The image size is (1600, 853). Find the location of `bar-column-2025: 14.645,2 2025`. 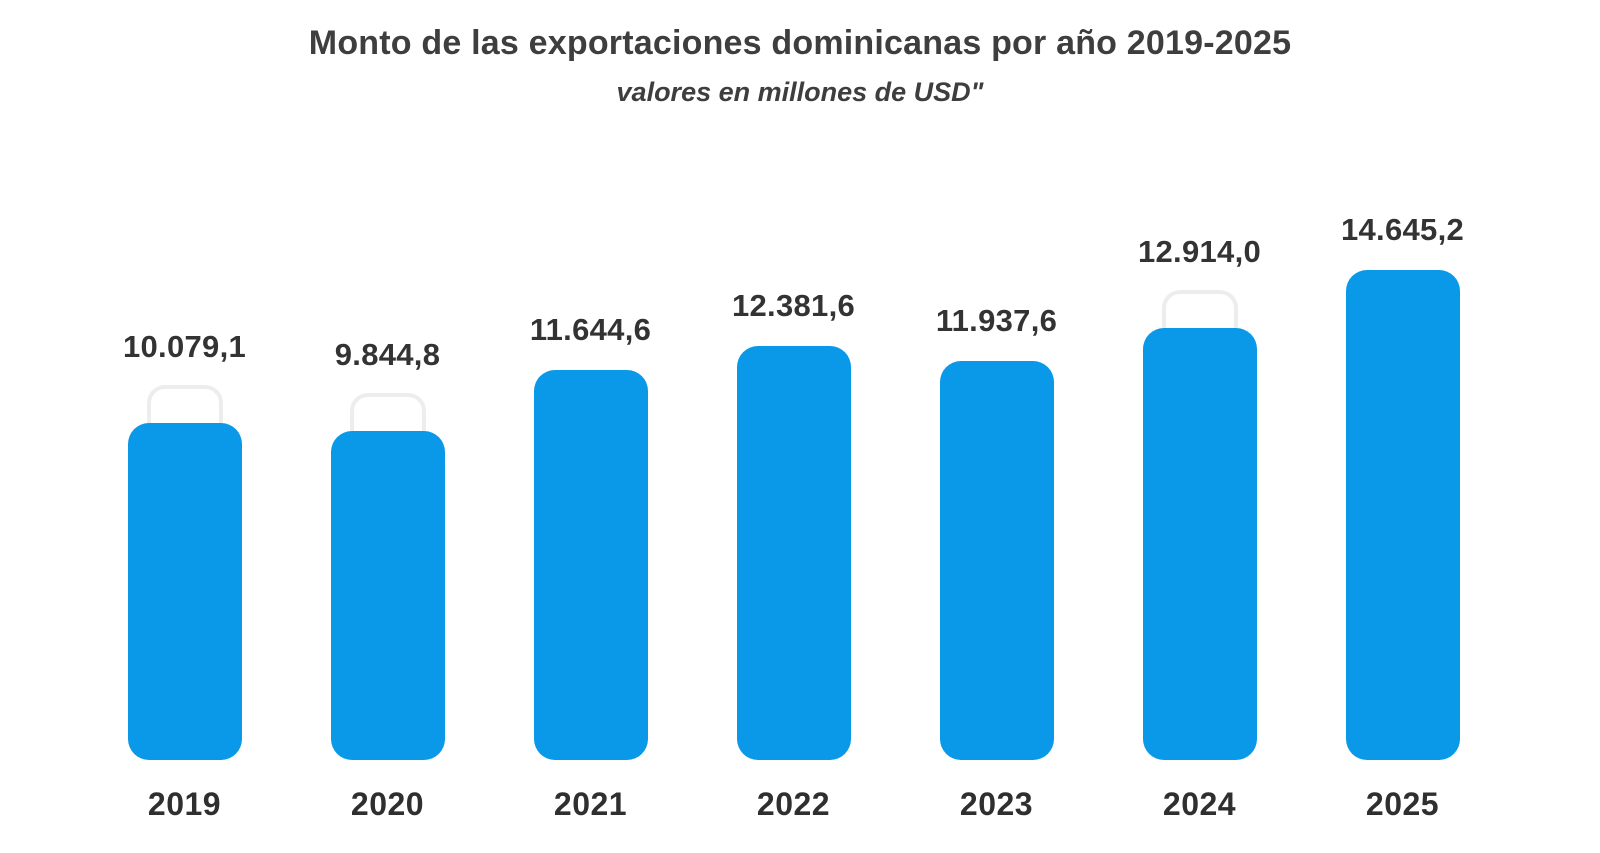

bar-column-2025: 14.645,2 2025 is located at coordinates (1402, 501).